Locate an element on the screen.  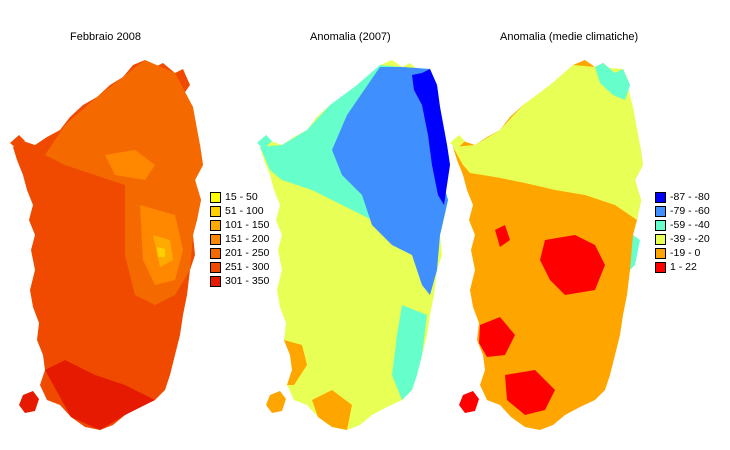
region-southwest-red is located at coordinates (497, 337).